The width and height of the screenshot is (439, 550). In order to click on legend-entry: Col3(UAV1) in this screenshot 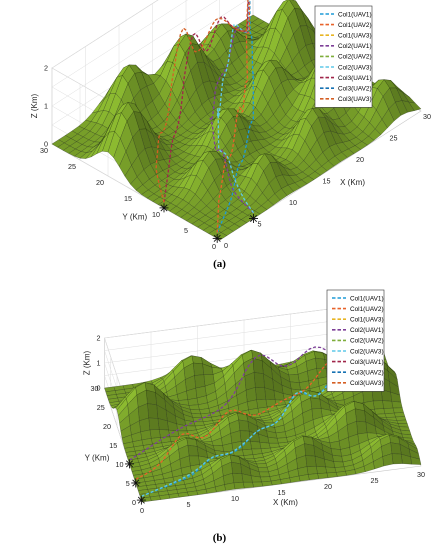, I will do `click(355, 78)`.